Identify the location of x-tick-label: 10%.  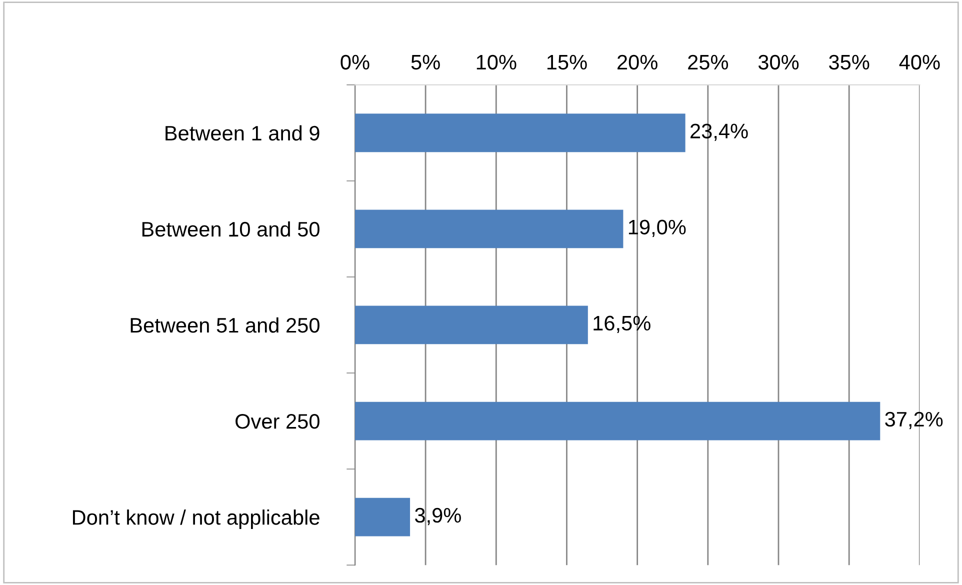
(496, 62).